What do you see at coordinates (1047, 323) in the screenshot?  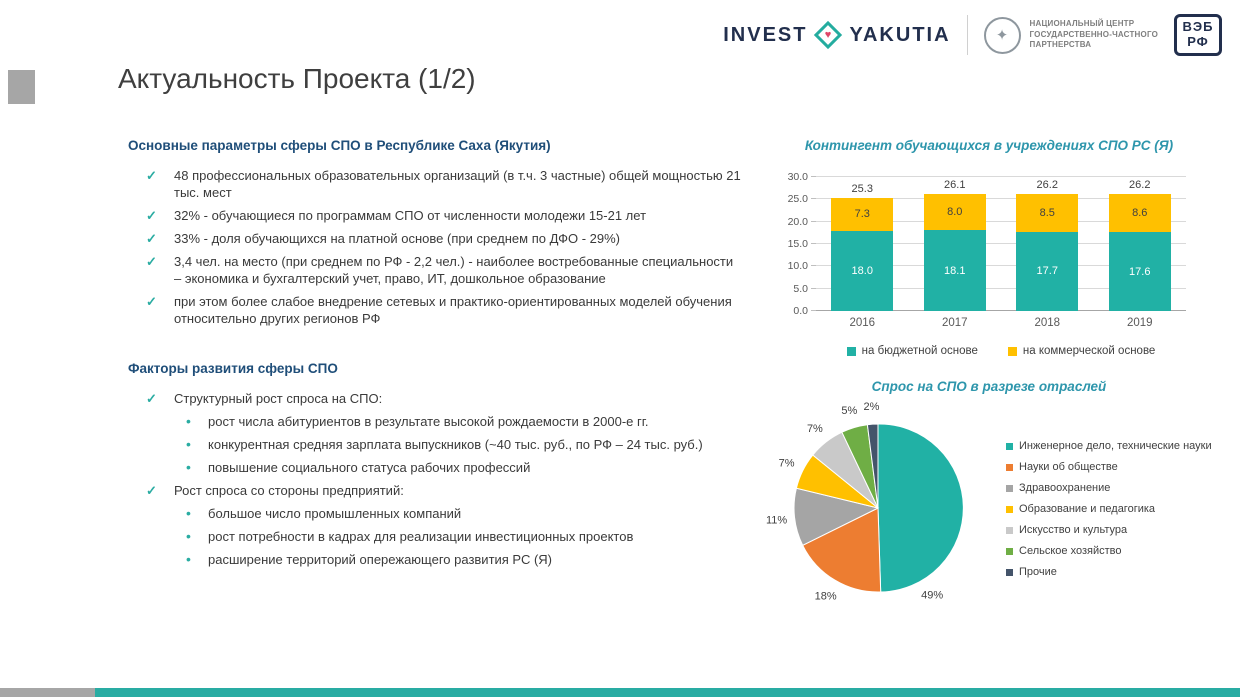 I see `x-tick-label: 2018` at bounding box center [1047, 323].